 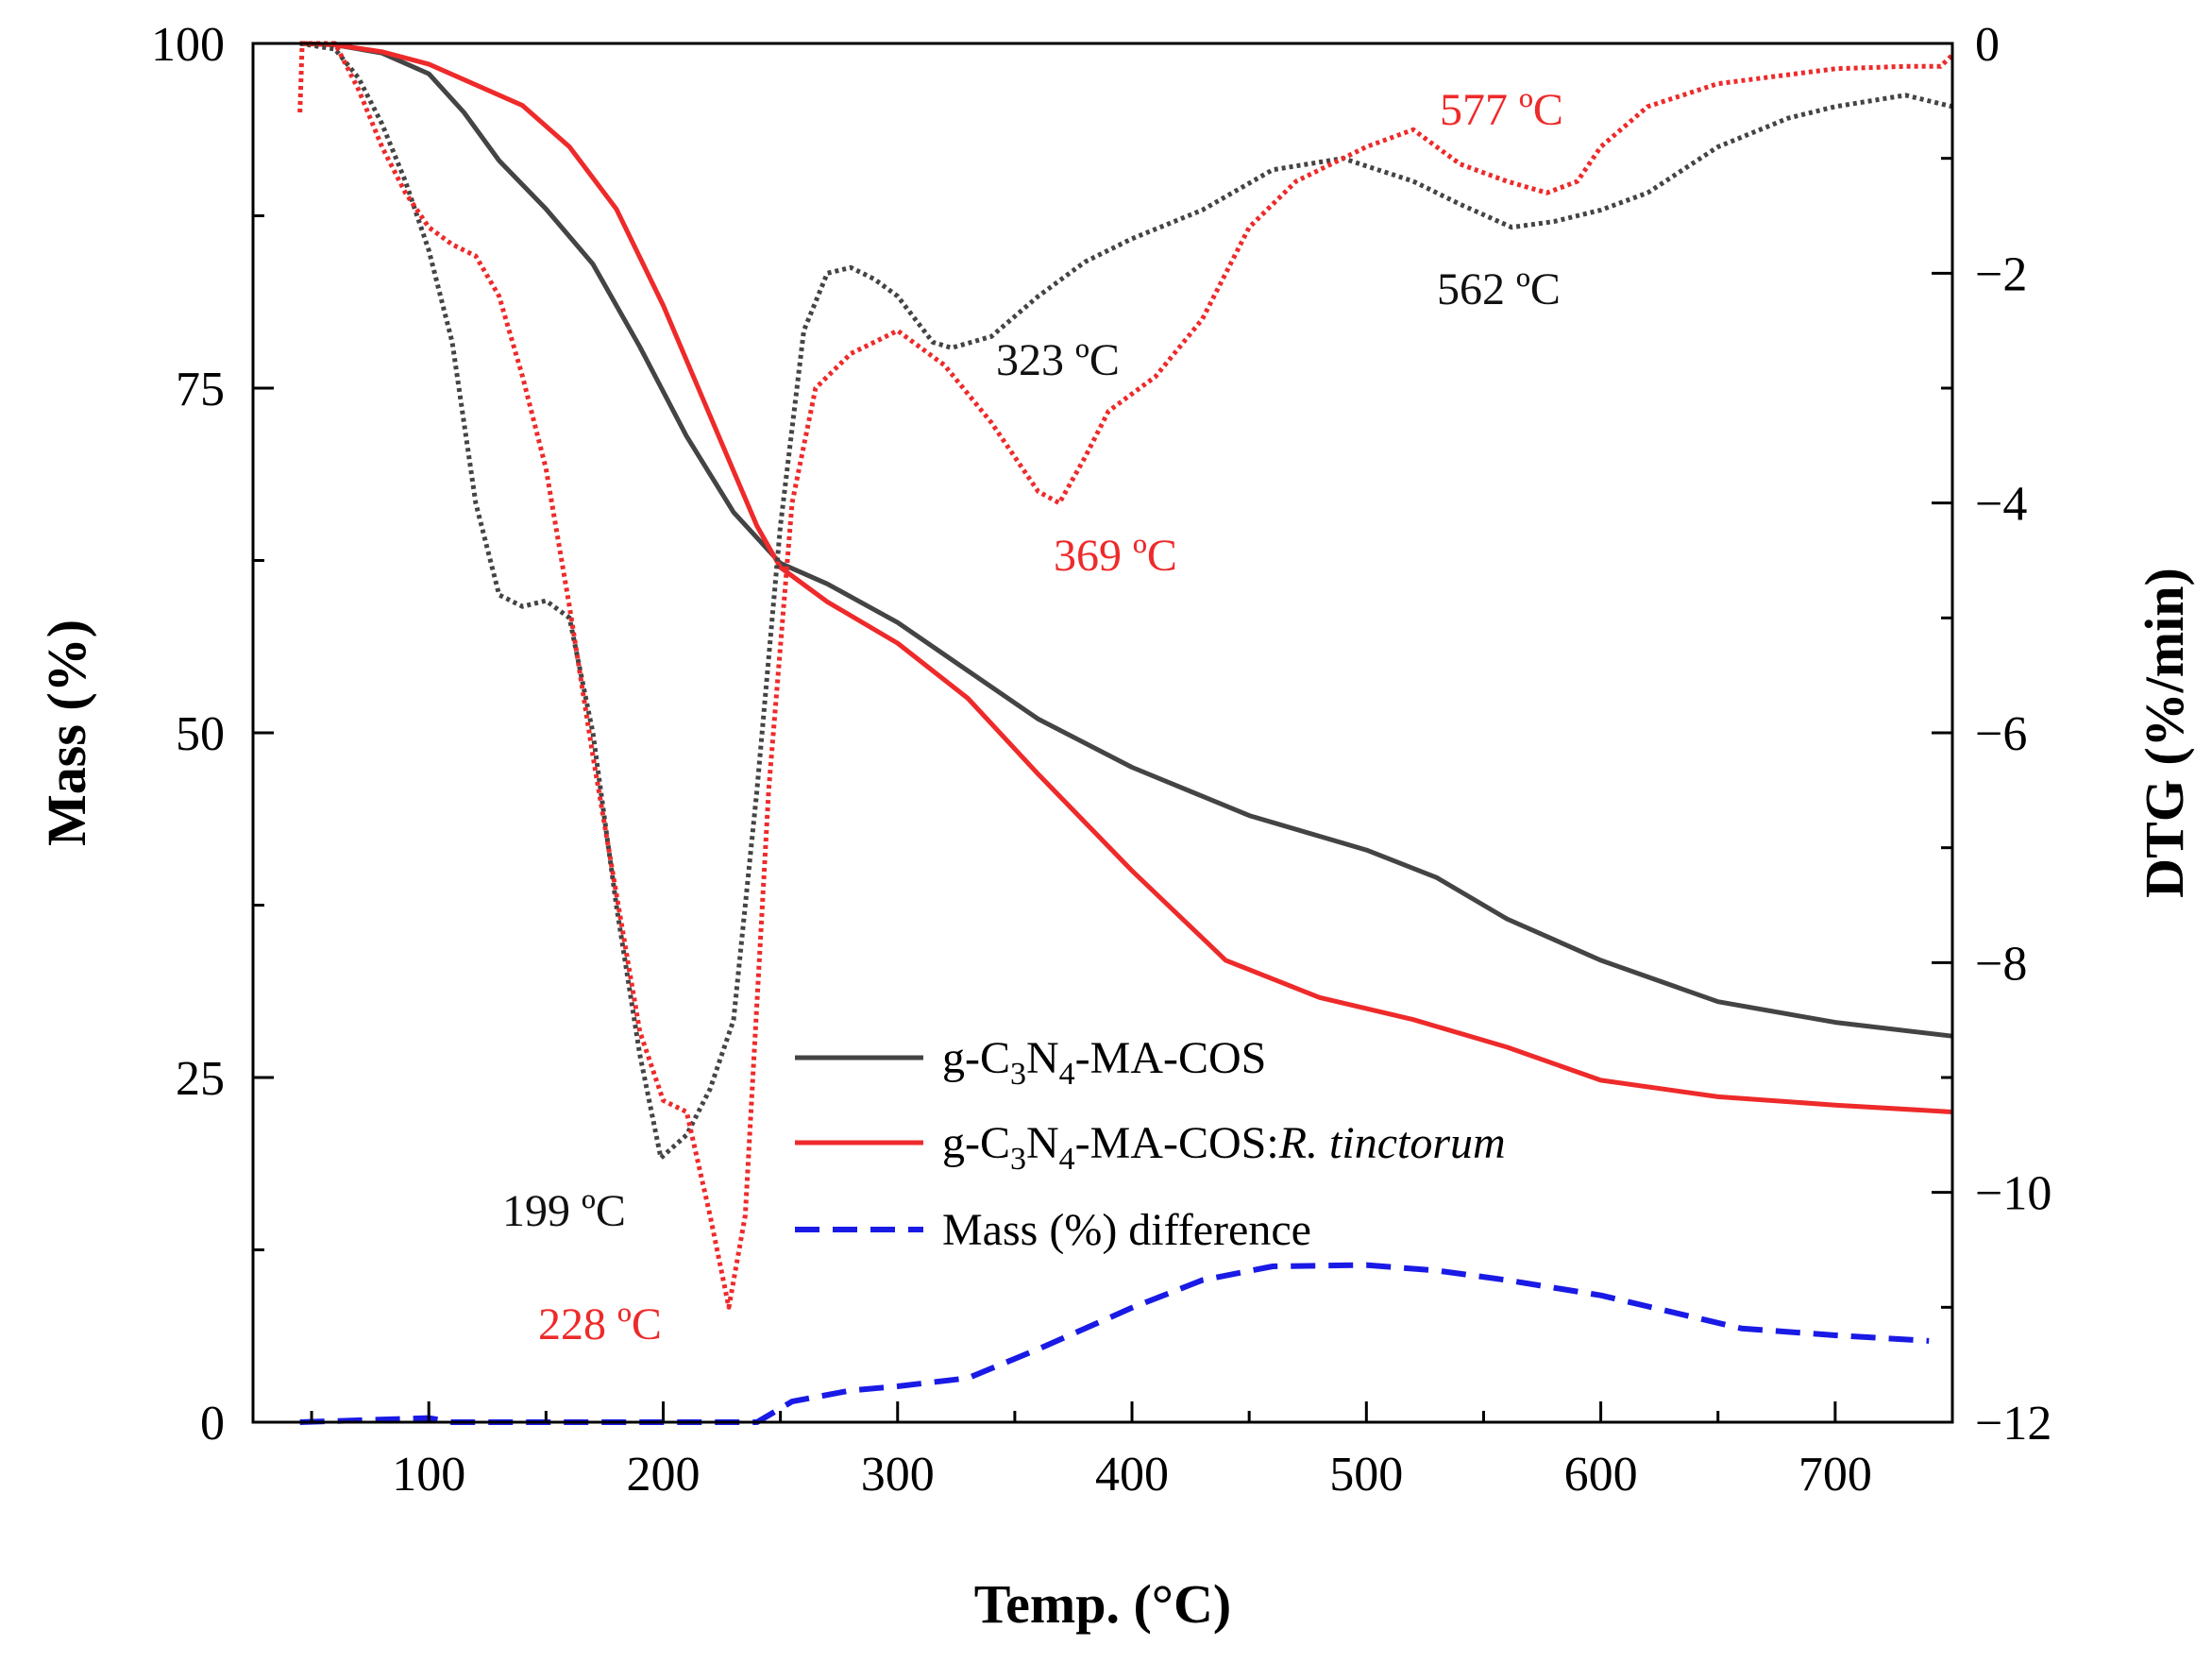 What do you see at coordinates (1501, 110) in the screenshot?
I see `annotation-577: 577 ºC` at bounding box center [1501, 110].